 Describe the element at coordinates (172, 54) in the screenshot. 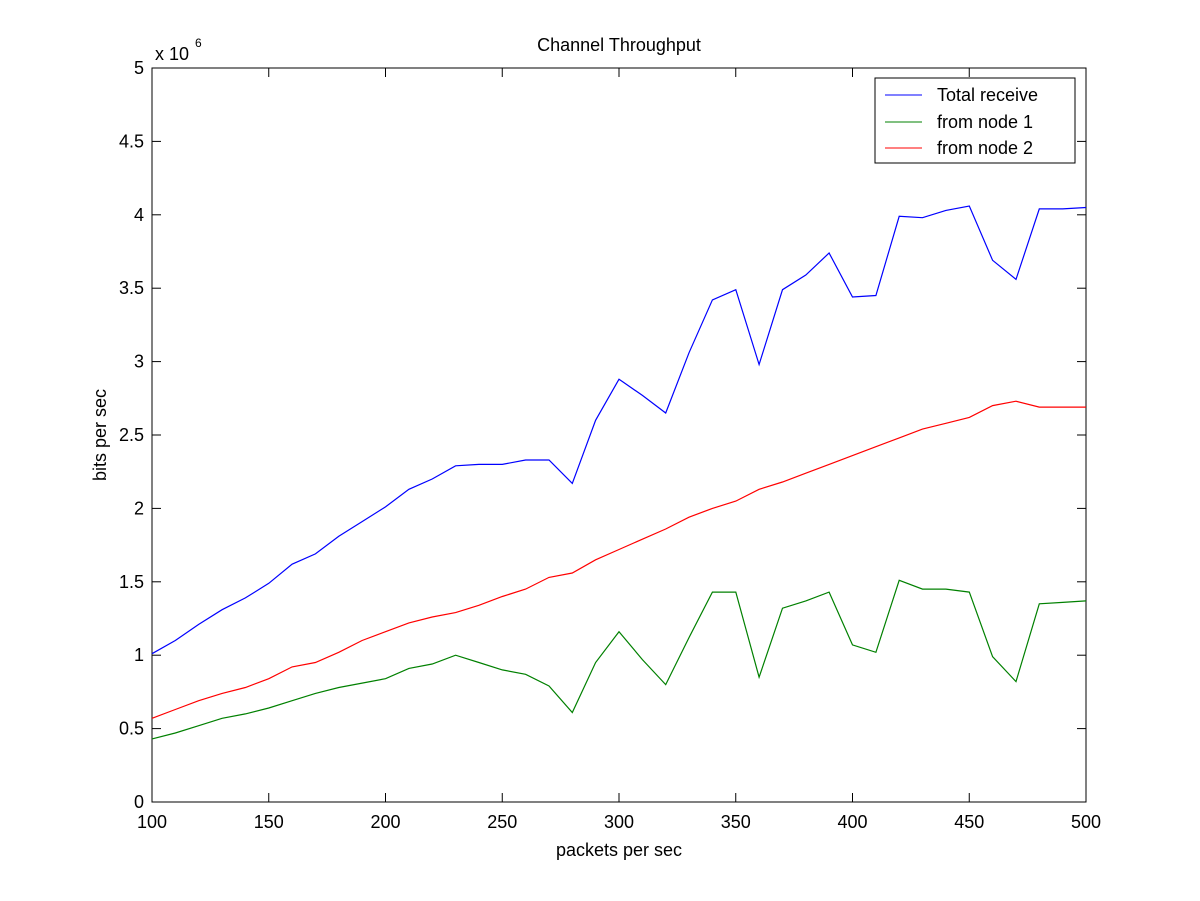

I see `y-multiplier-base: x 10` at that location.